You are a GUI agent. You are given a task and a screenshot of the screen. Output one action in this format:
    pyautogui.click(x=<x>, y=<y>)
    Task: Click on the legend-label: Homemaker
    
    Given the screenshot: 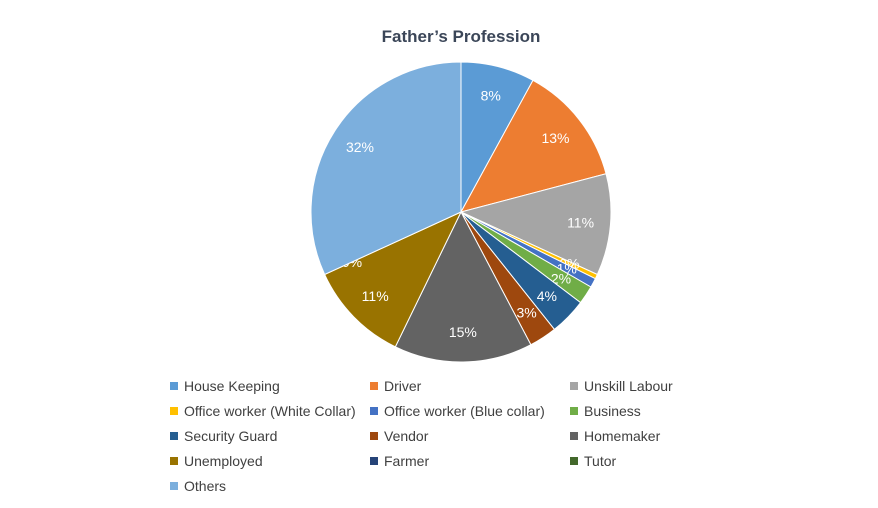 What is the action you would take?
    pyautogui.click(x=622, y=435)
    